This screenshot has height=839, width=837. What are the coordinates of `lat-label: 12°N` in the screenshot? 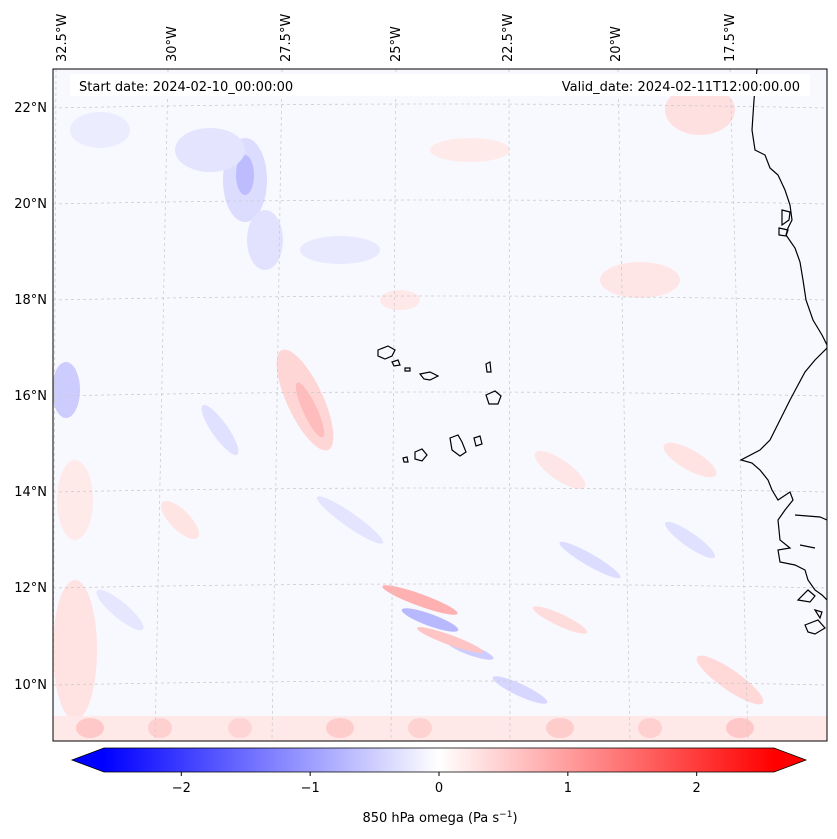 It's located at (30, 588).